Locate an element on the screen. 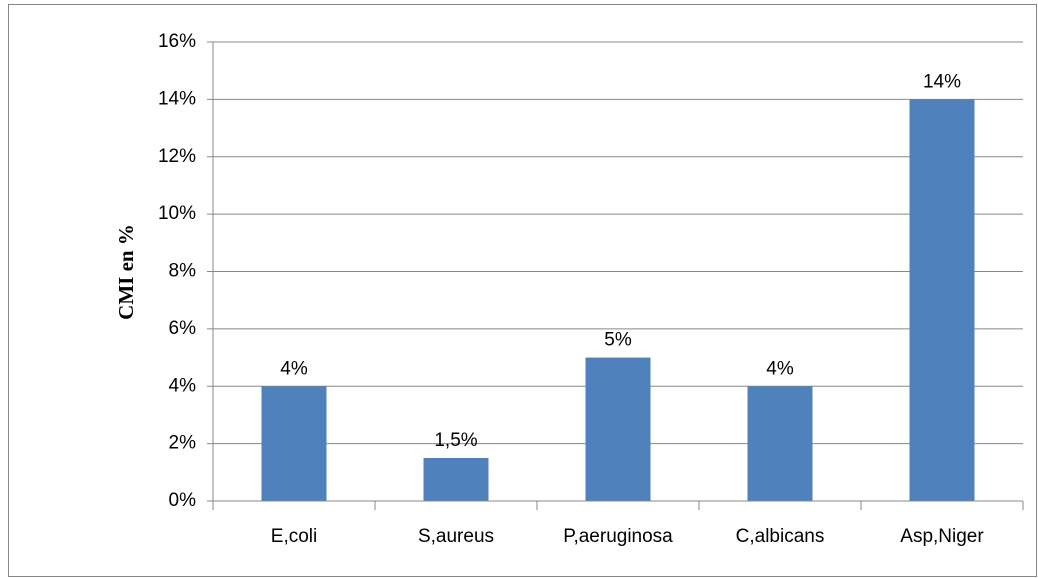 The image size is (1038, 578). x-tick-label: Asp,Niger is located at coordinates (942, 536).